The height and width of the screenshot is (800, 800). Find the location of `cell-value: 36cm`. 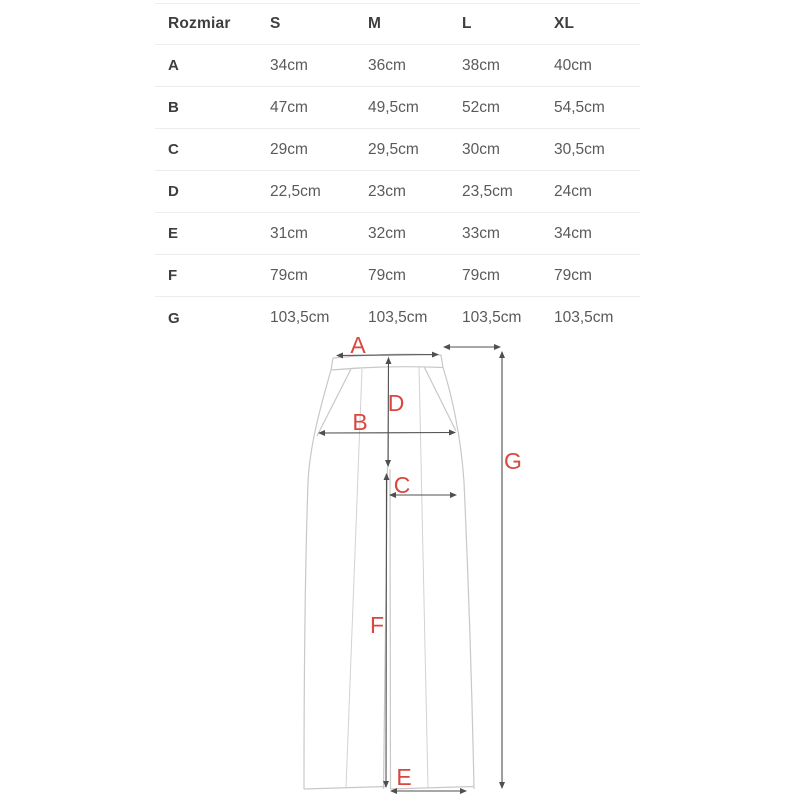

cell-value: 36cm is located at coordinates (387, 65).